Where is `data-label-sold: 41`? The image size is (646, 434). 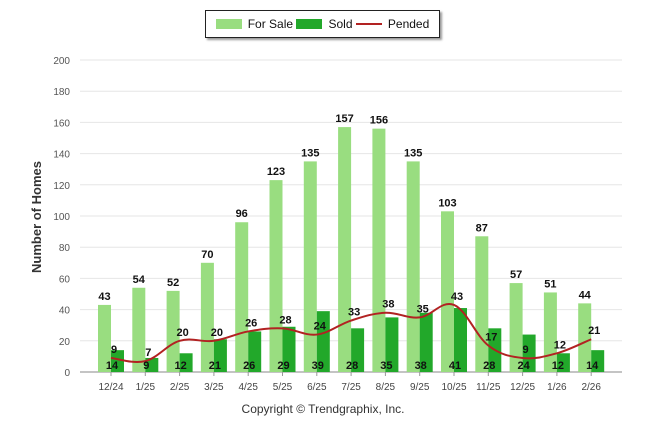 data-label-sold: 41 is located at coordinates (455, 366).